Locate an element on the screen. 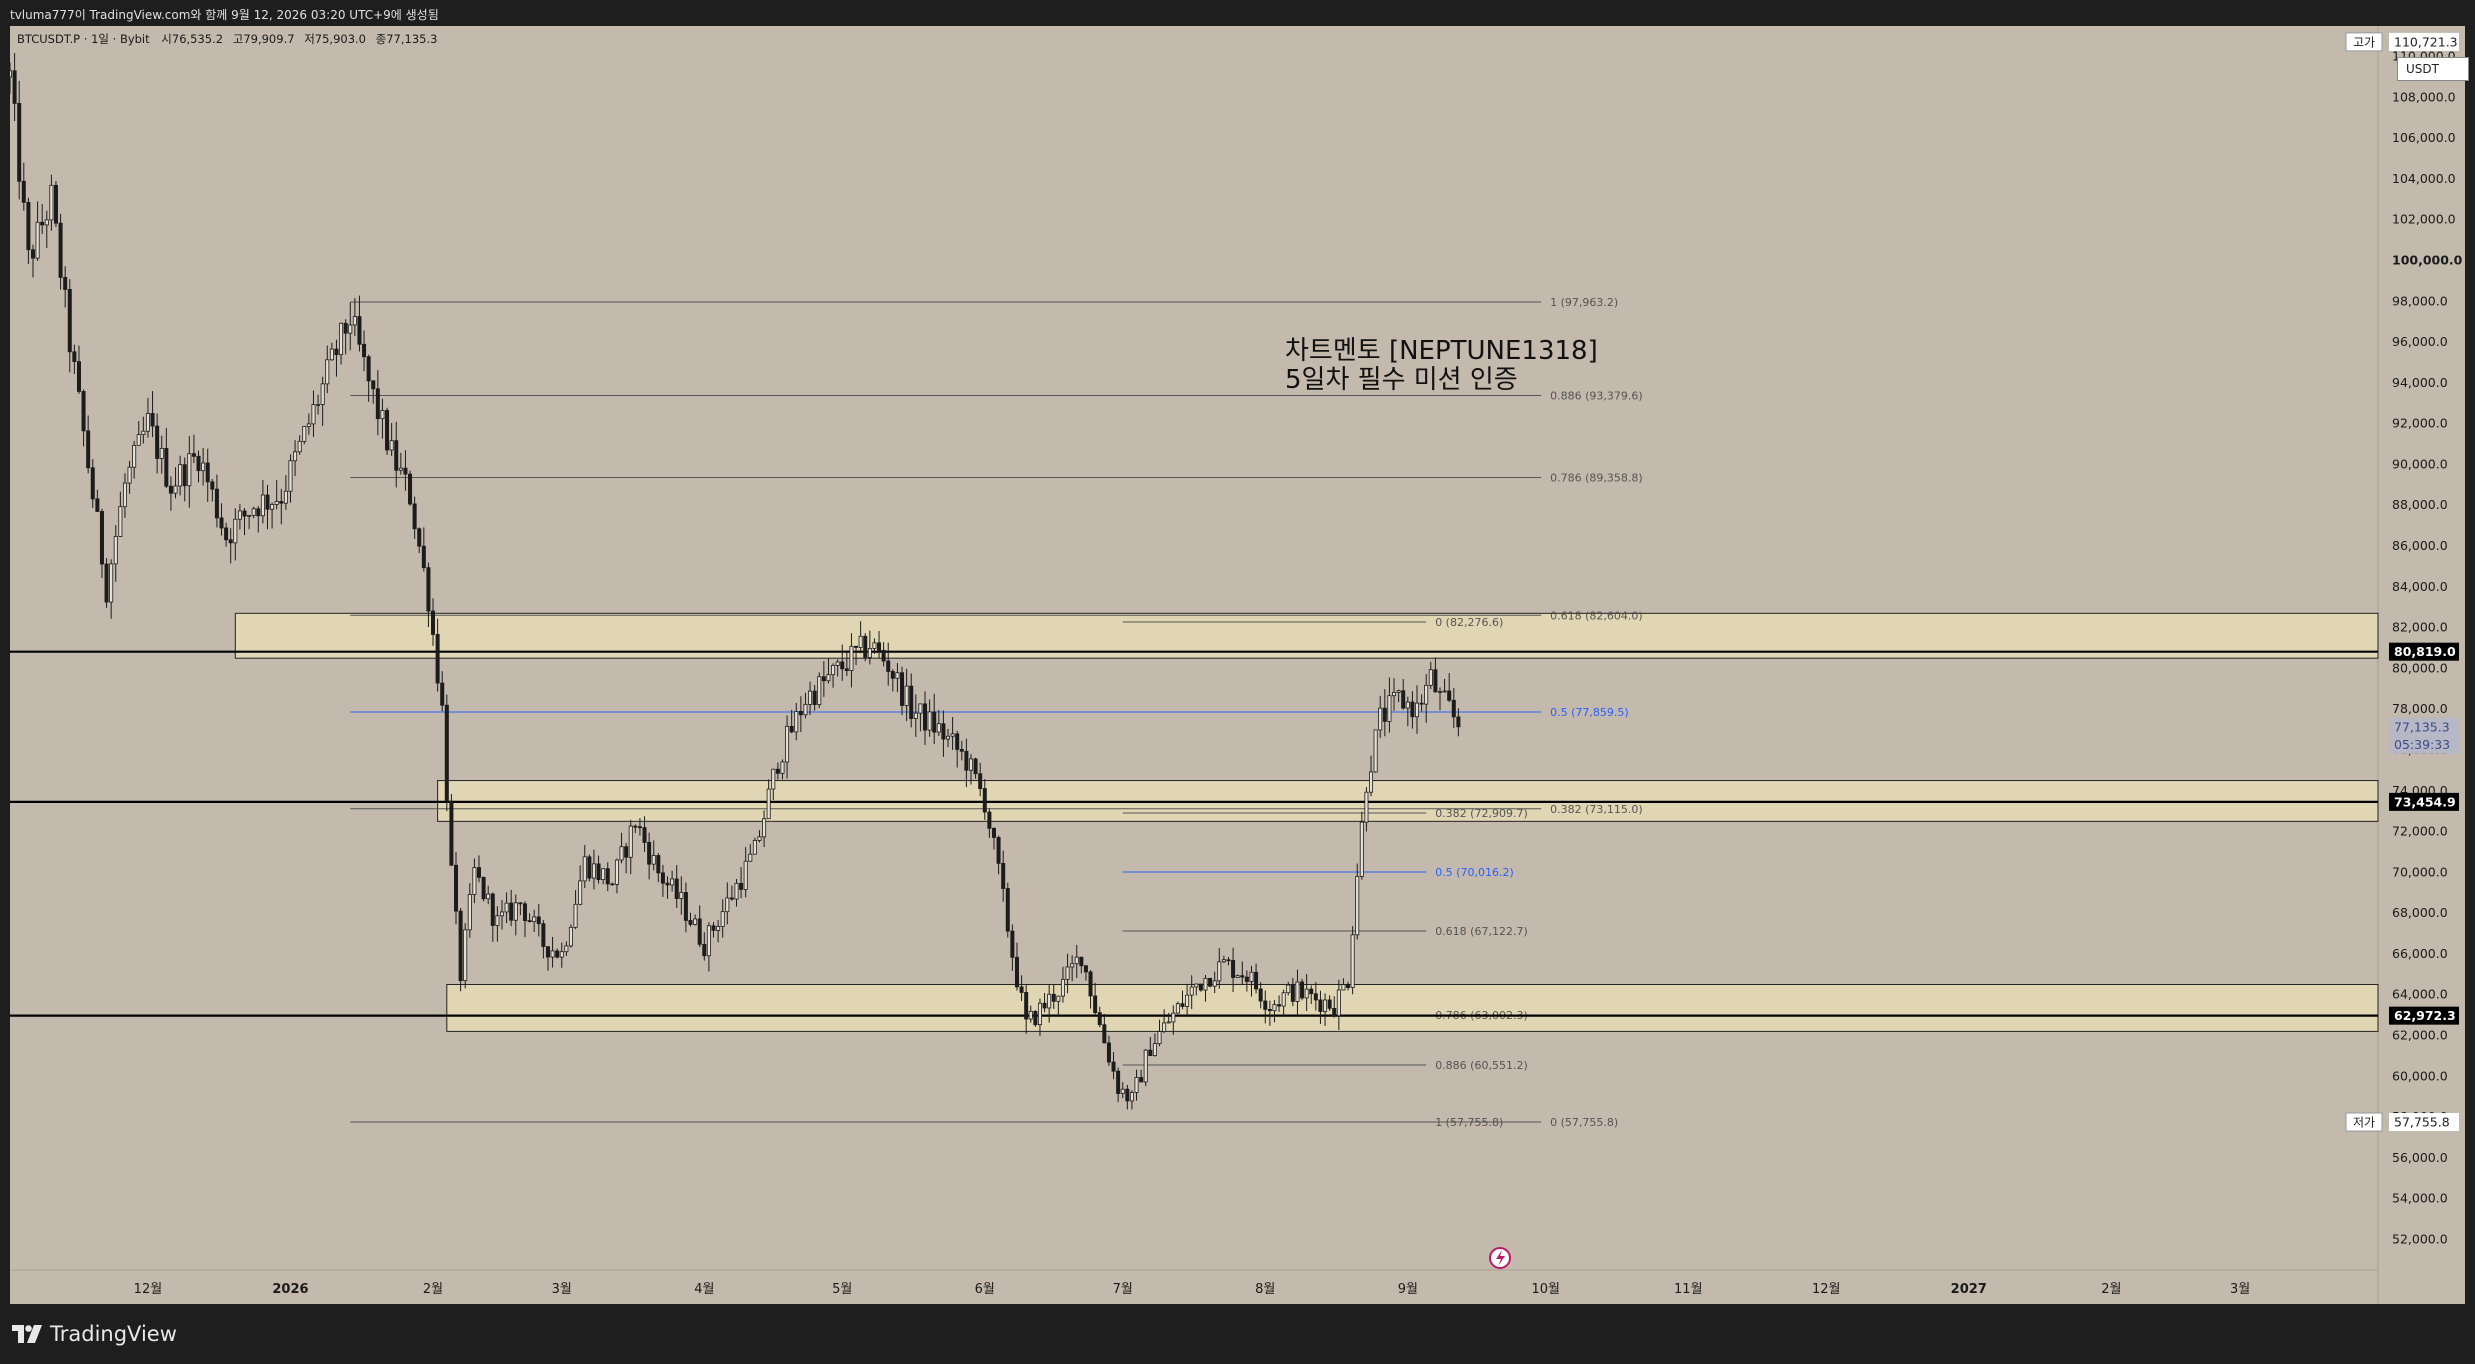 Image resolution: width=2475 pixels, height=1364 pixels. fib-2-level-label-4: 0.618 (67,122.7) is located at coordinates (1481, 931).